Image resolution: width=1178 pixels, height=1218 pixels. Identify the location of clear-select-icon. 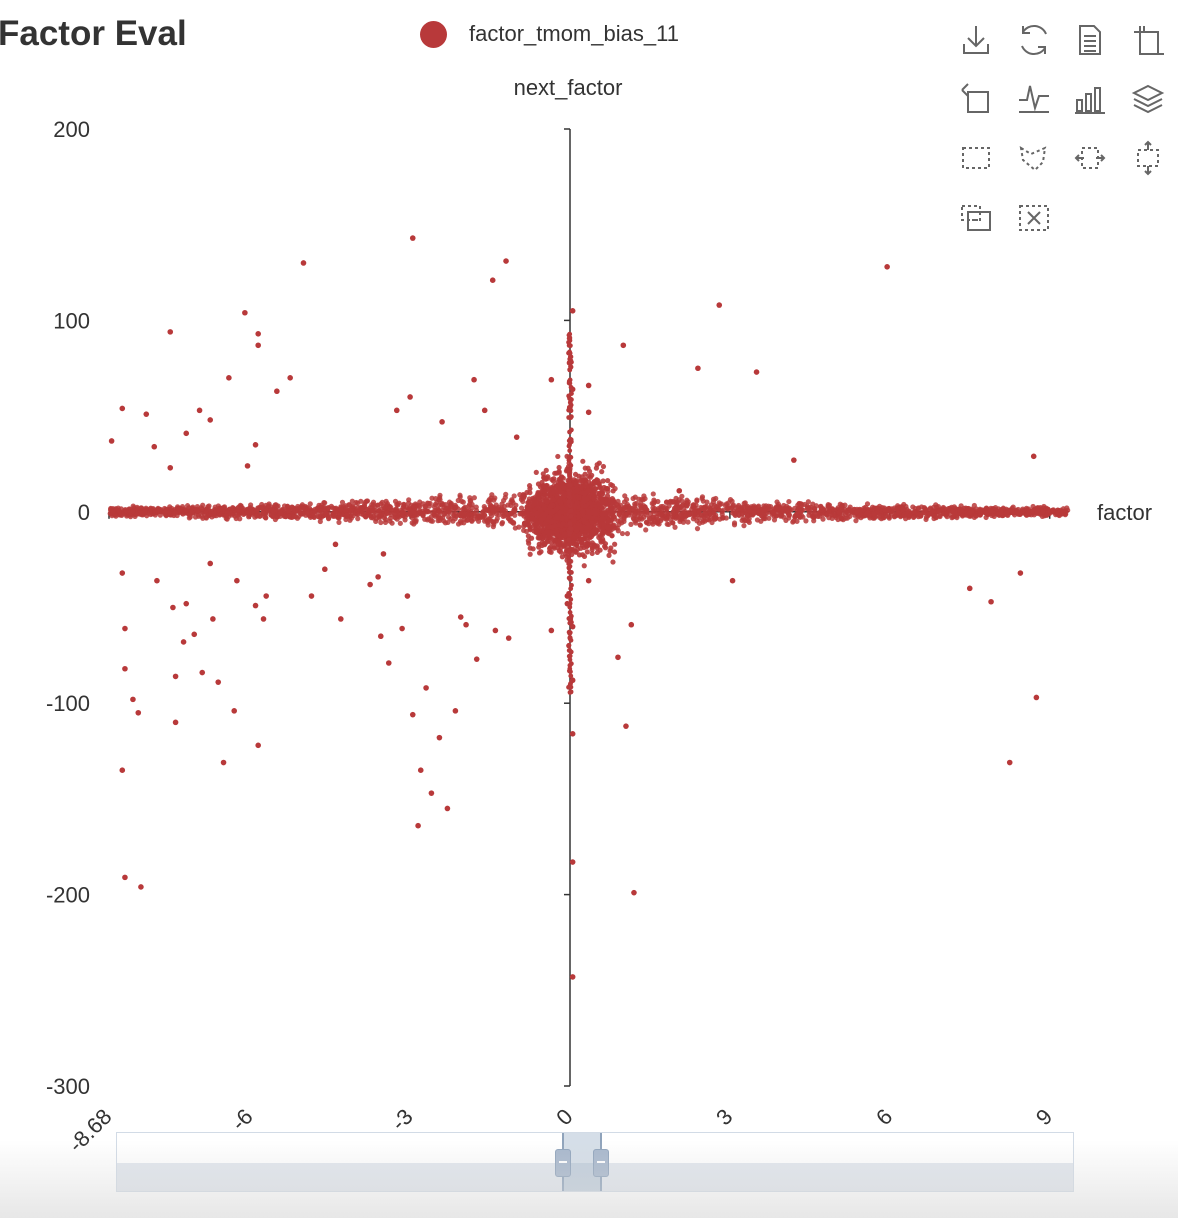
(1148, 158).